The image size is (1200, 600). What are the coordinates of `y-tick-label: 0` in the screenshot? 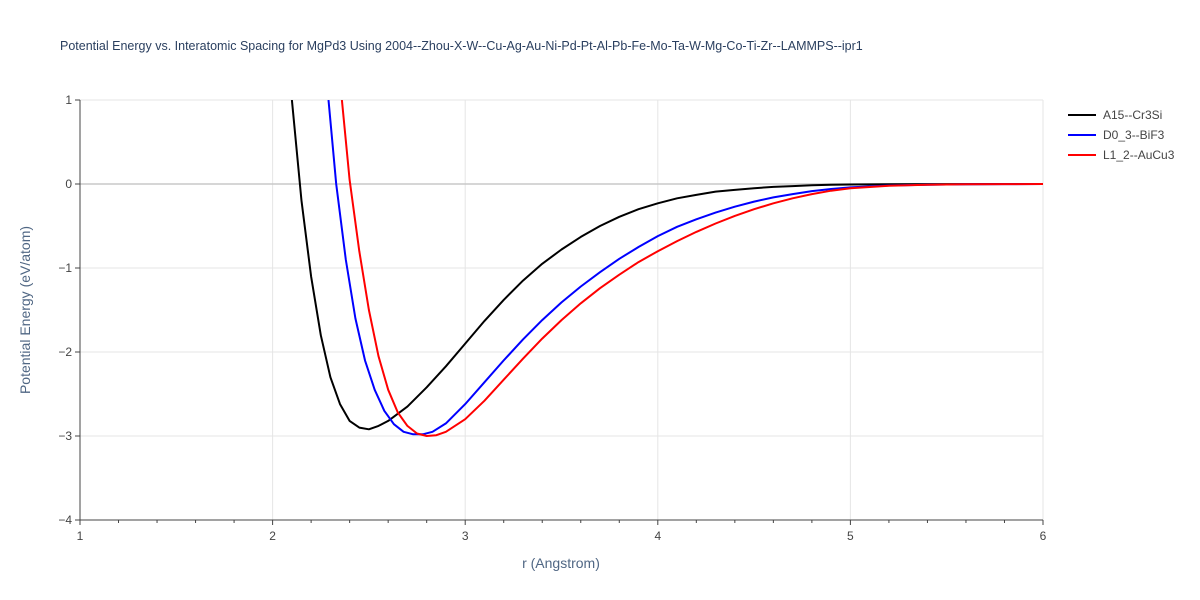 It's located at (68, 184).